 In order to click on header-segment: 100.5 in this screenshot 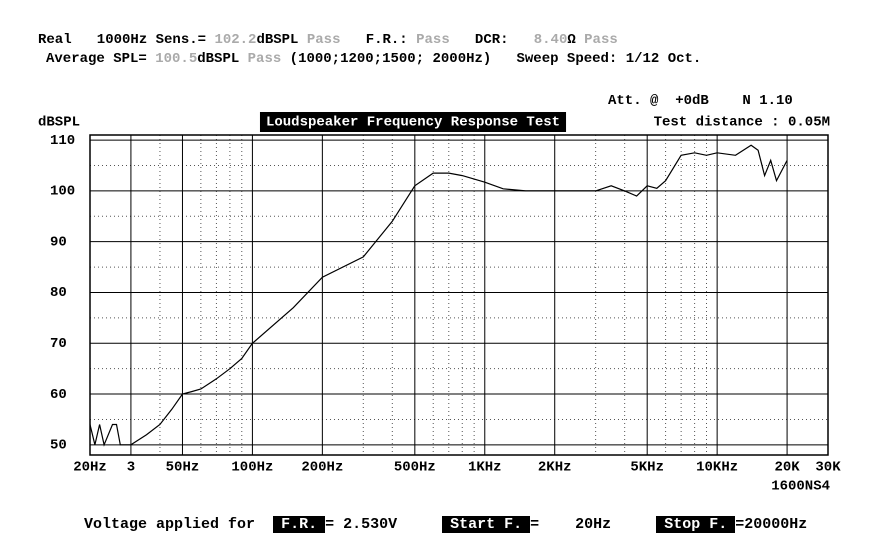, I will do `click(176, 59)`.